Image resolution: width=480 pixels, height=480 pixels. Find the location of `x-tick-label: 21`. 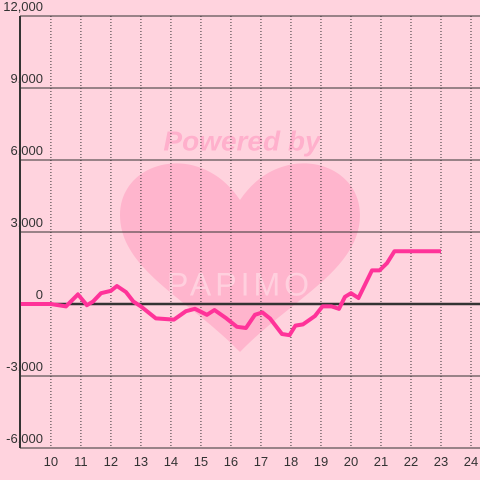

x-tick-label: 21 is located at coordinates (381, 461).